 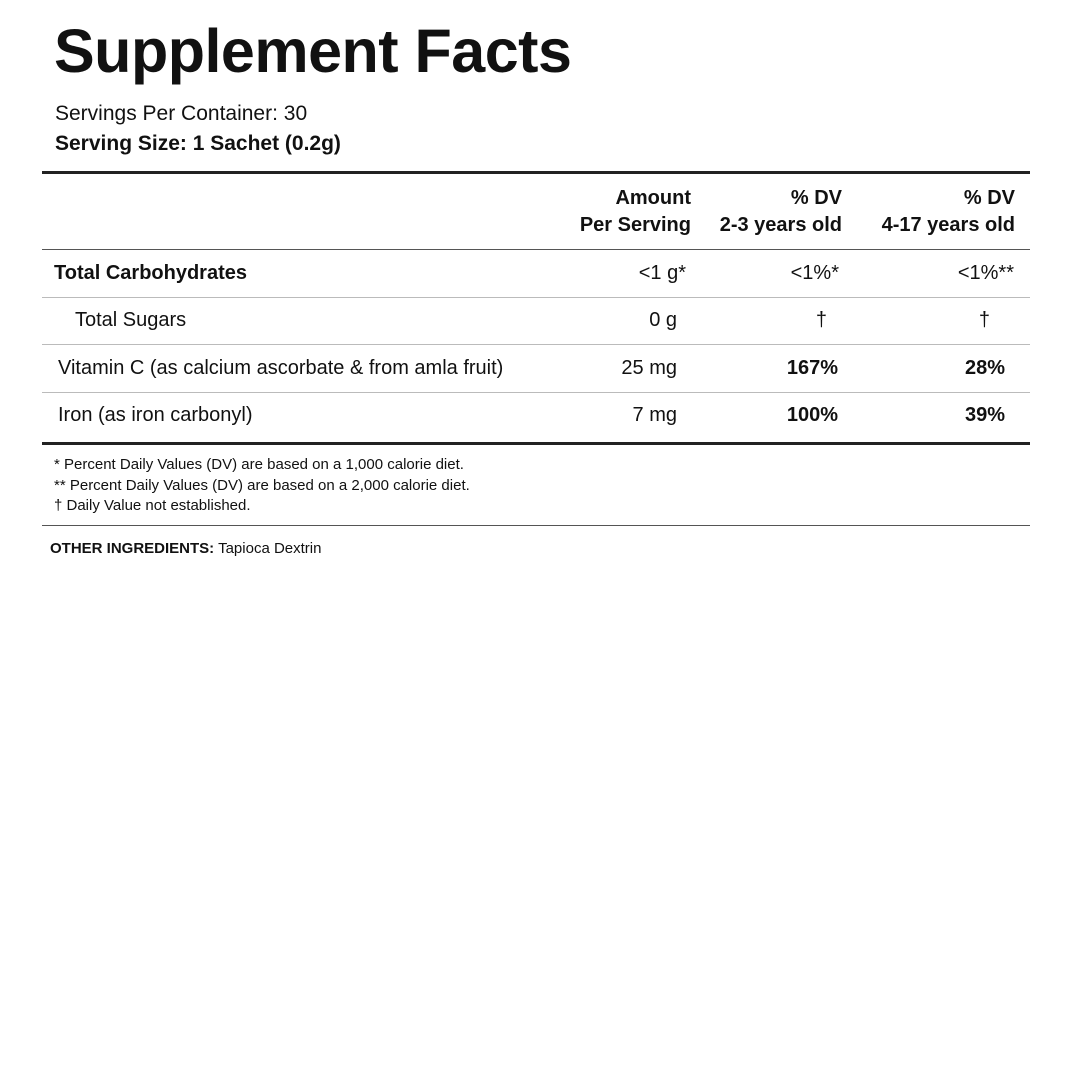 What do you see at coordinates (181, 113) in the screenshot?
I see `servings-per-container: Servings Per Container: 30` at bounding box center [181, 113].